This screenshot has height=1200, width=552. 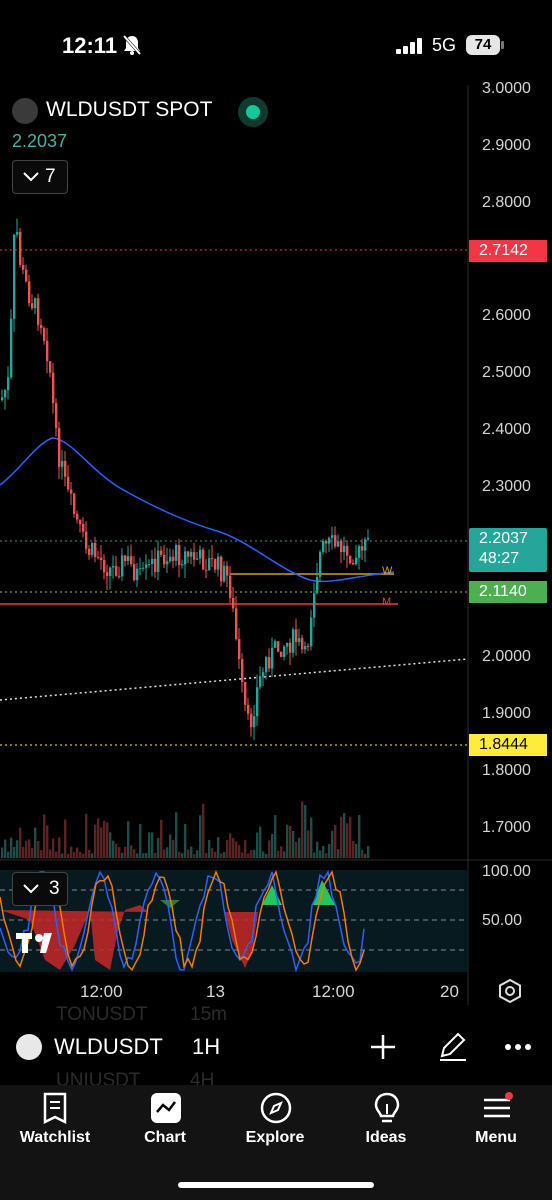 What do you see at coordinates (108, 1046) in the screenshot?
I see `symbol-selector: WLDUSDT` at bounding box center [108, 1046].